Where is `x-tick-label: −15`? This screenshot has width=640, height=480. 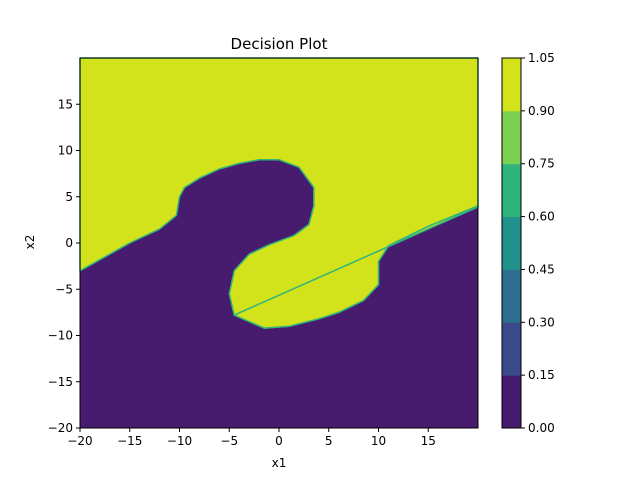 x-tick-label: −15 is located at coordinates (129, 441).